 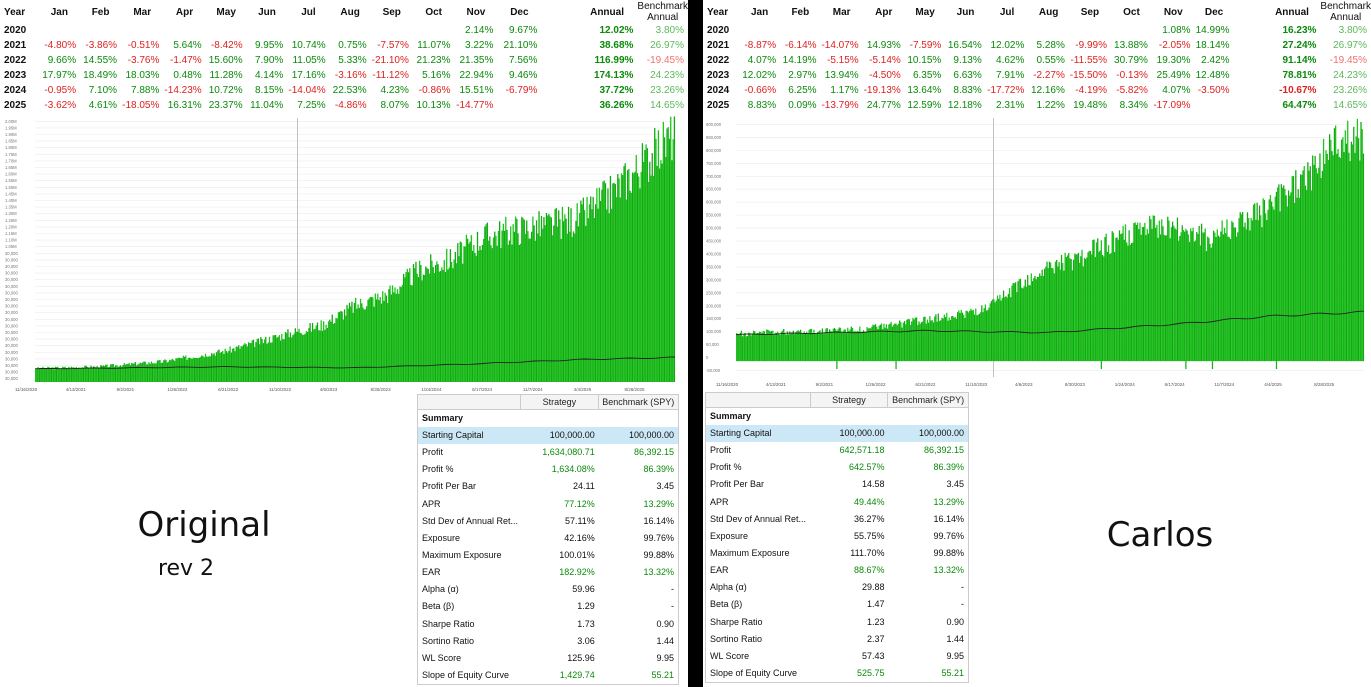 What do you see at coordinates (436, 75) in the screenshot?
I see `month-return: 5.16%` at bounding box center [436, 75].